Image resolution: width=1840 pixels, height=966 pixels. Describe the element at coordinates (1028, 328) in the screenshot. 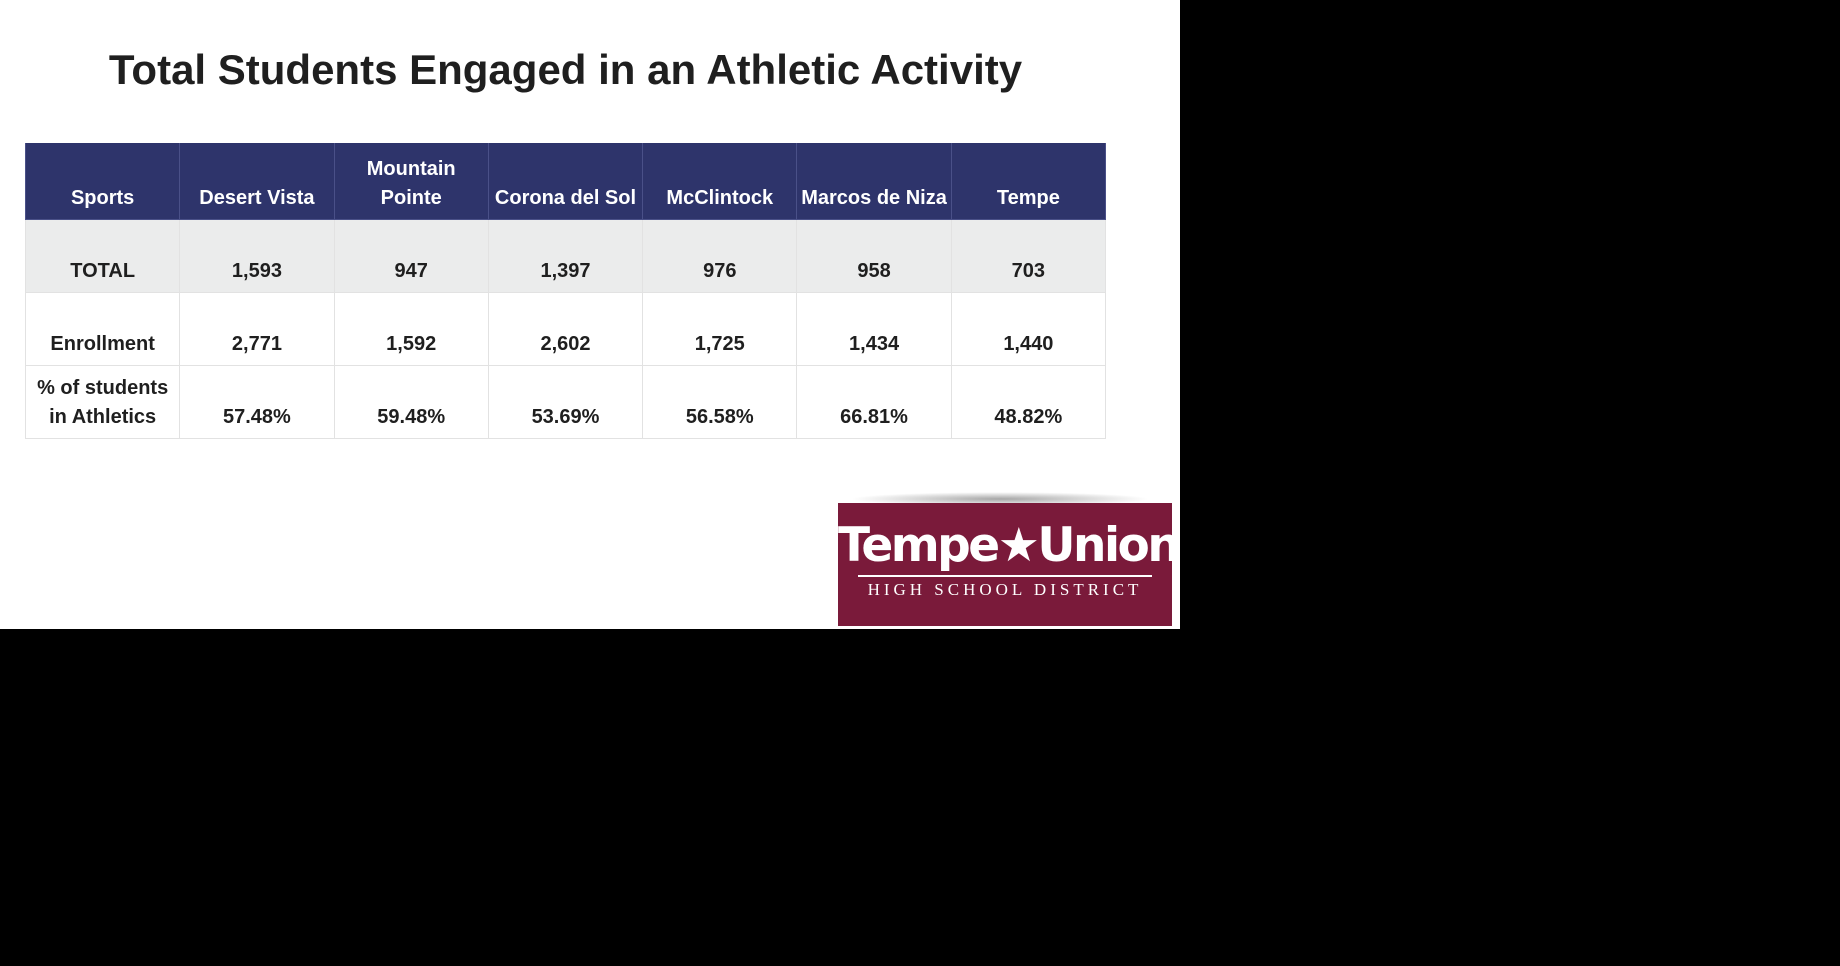

I see `table-cell: 1,440` at that location.